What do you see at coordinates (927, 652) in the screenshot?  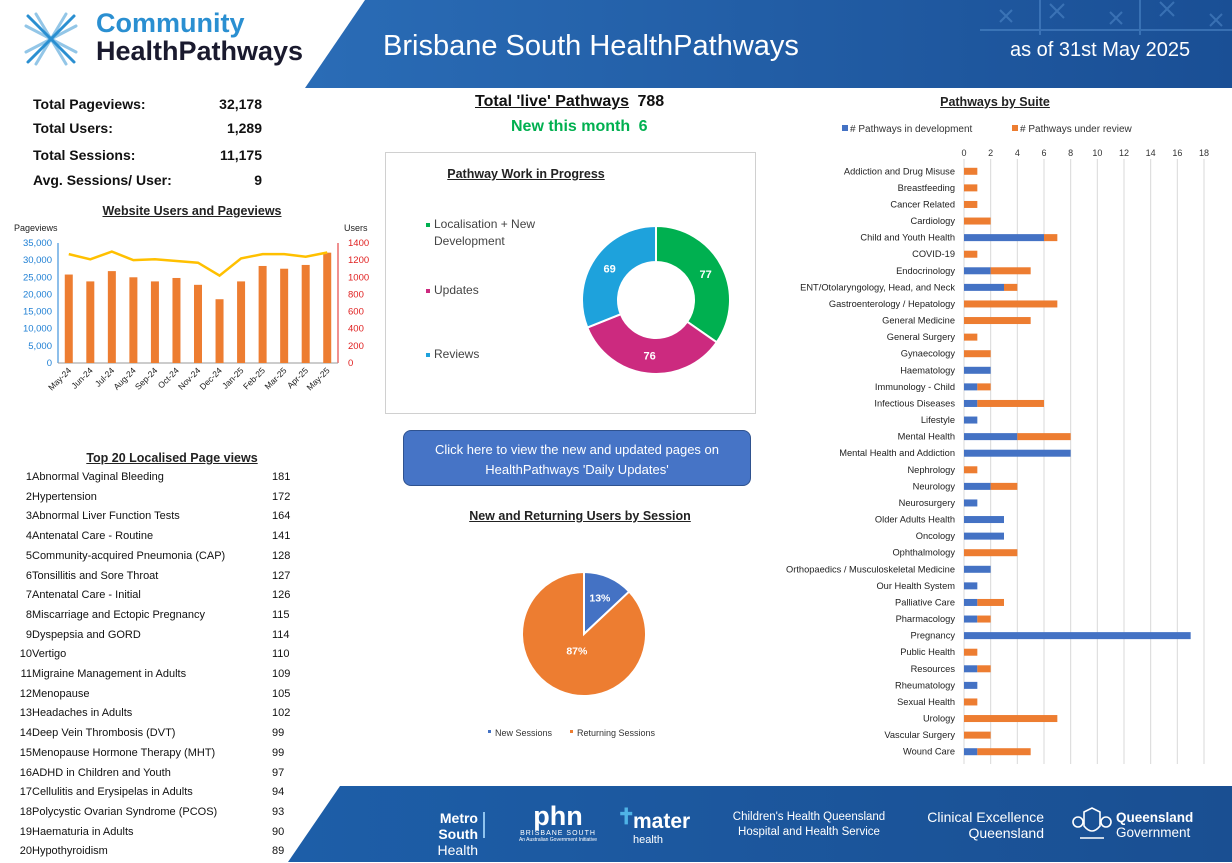 I see `category-label: Public Health` at bounding box center [927, 652].